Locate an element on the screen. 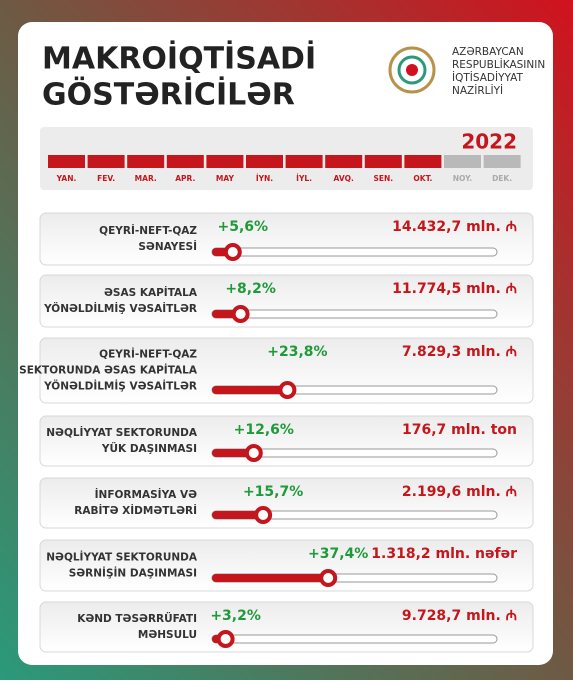 This screenshot has height=684, width=573. month-label: İYL. is located at coordinates (304, 178).